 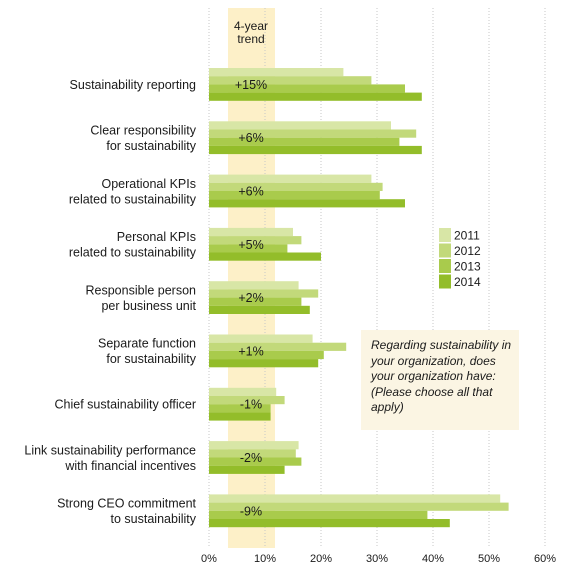 What do you see at coordinates (126, 504) in the screenshot?
I see `category-label-line: Strong CEO commitment` at bounding box center [126, 504].